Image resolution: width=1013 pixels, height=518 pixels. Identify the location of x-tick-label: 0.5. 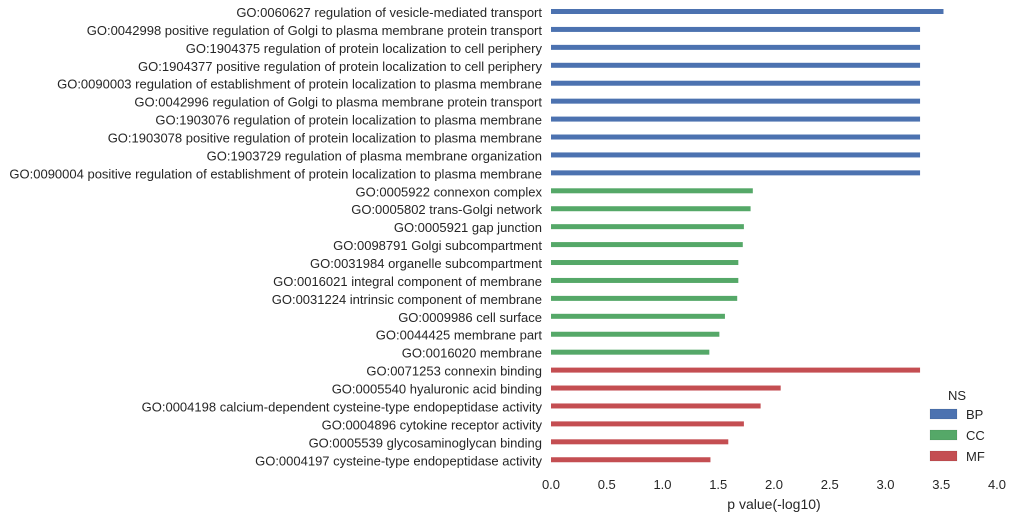
(607, 484).